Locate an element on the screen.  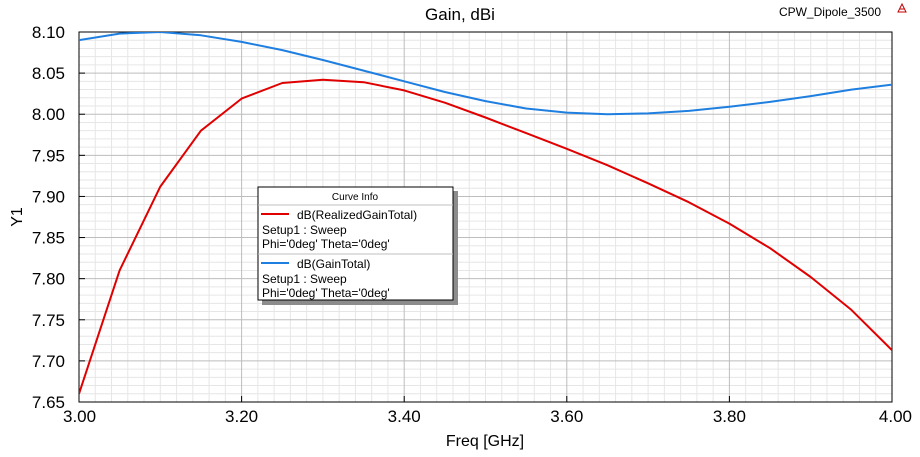
legend-series-name-realized: dB(RealizedGainTotal) is located at coordinates (357, 215).